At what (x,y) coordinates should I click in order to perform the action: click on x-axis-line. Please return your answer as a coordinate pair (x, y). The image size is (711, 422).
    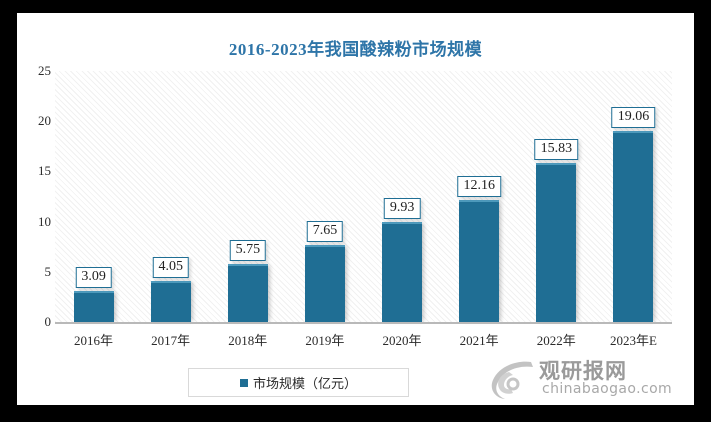
    Looking at the image, I should click on (363, 323).